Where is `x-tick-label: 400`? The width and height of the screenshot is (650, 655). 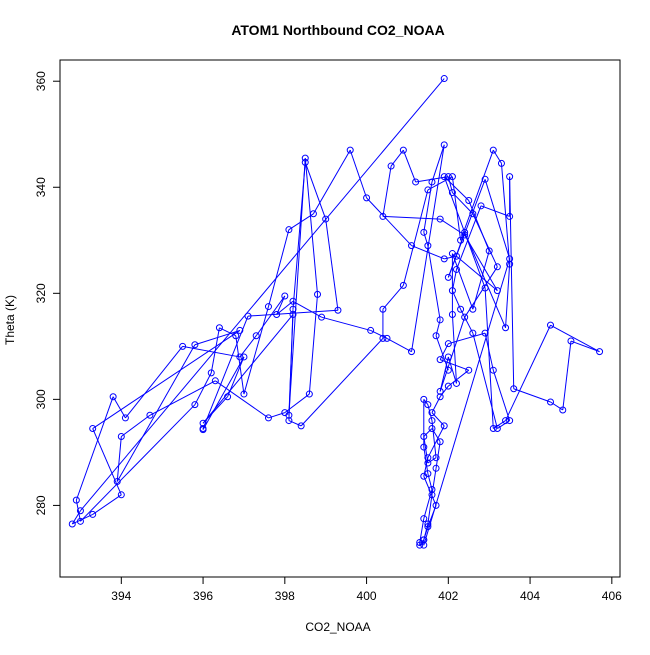 x-tick-label: 400 is located at coordinates (367, 596).